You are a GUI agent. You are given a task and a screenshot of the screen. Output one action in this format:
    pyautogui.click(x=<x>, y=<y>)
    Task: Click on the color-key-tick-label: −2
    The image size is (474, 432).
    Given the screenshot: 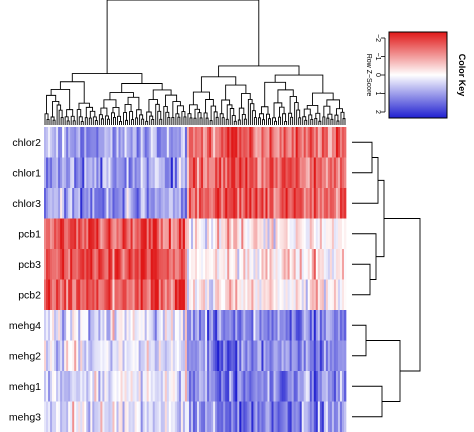 What is the action you would take?
    pyautogui.click(x=377, y=38)
    